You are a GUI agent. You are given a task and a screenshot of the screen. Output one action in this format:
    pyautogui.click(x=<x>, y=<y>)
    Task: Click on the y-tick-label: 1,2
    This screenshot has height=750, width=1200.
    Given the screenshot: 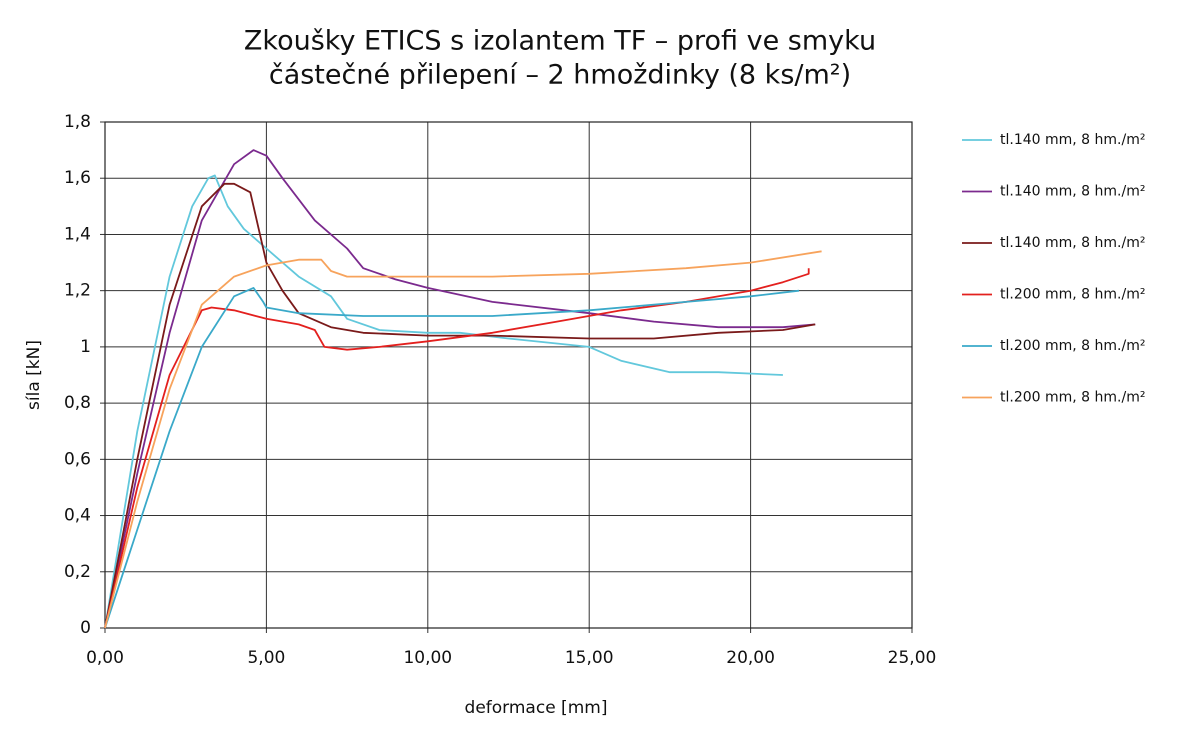 What is the action you would take?
    pyautogui.click(x=77, y=291)
    